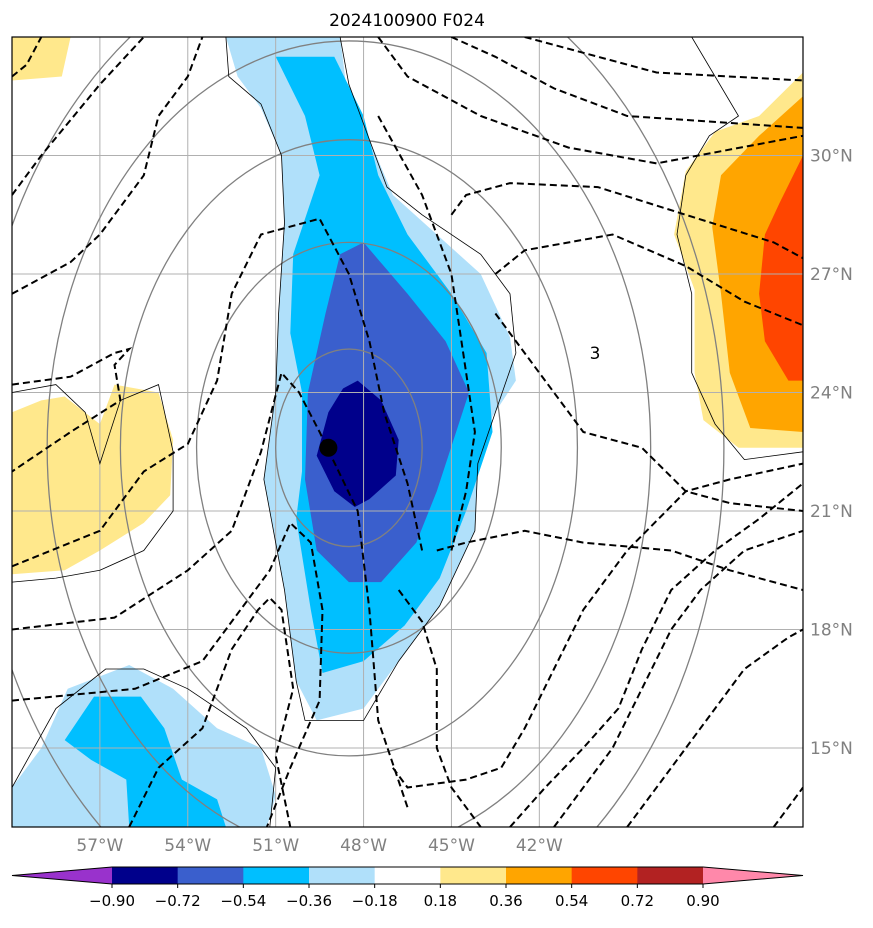 This screenshot has width=873, height=928. Describe the element at coordinates (99, 846) in the screenshot. I see `x-tick-label-0: 57°W` at that location.